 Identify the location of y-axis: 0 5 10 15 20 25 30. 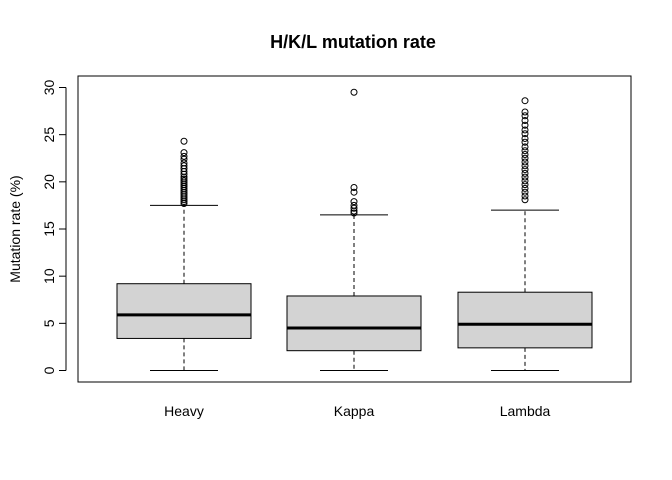
(54, 227).